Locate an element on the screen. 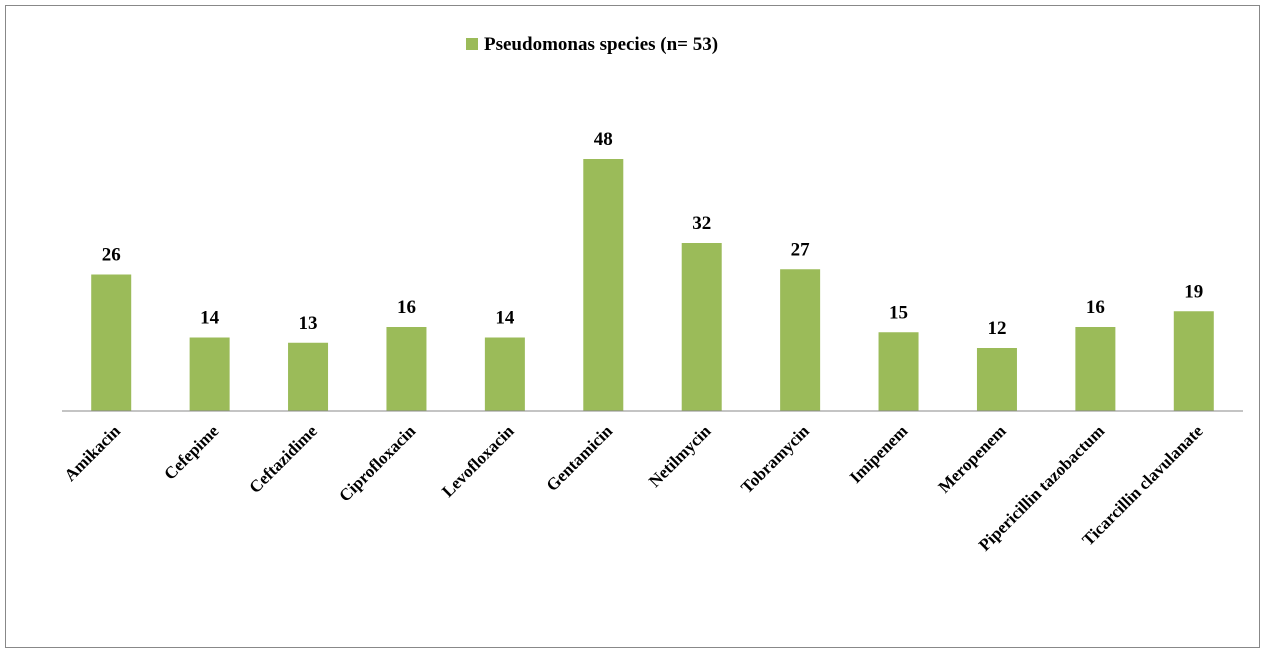  data-label: 12 is located at coordinates (996, 328).